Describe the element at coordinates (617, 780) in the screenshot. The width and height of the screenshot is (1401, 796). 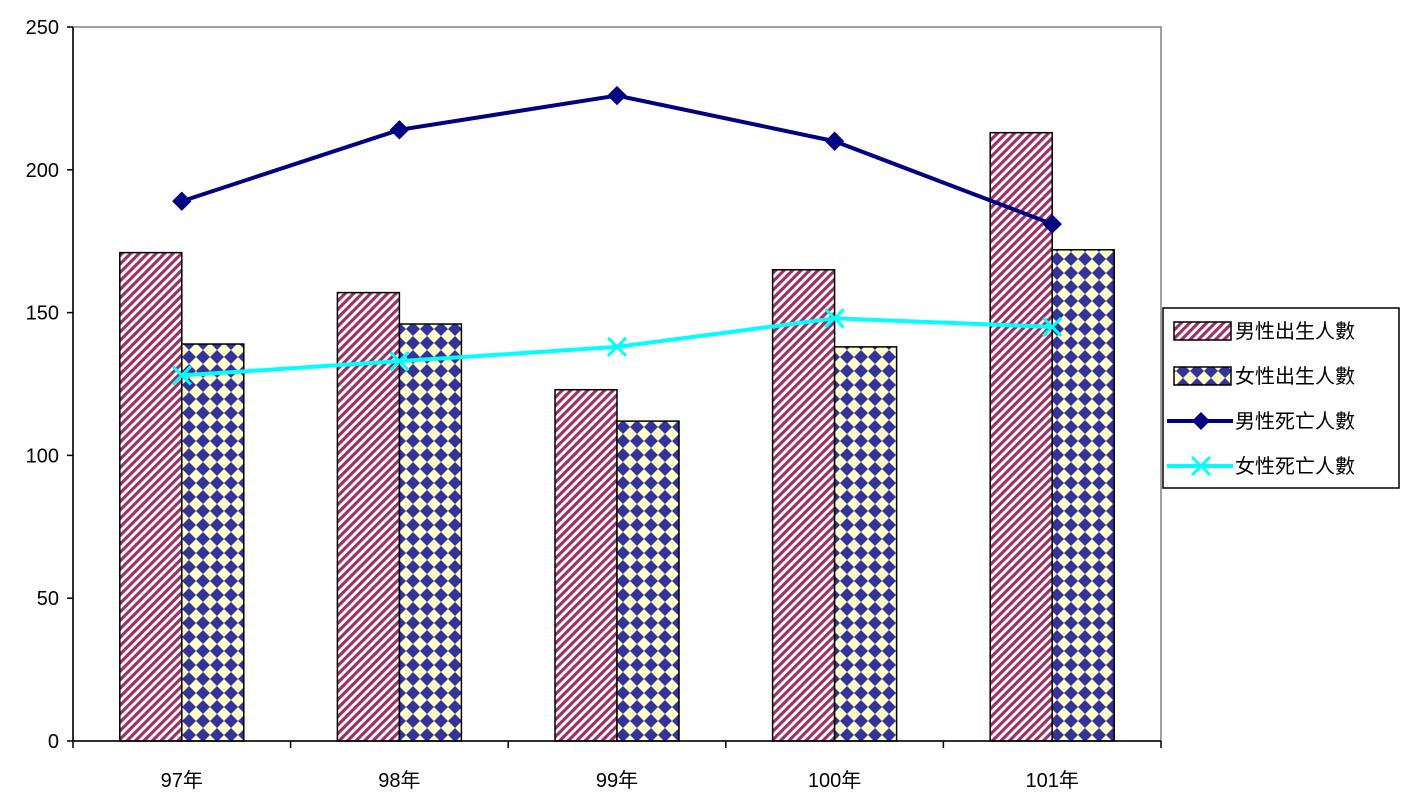
I see `x-tick-label: 99年` at that location.